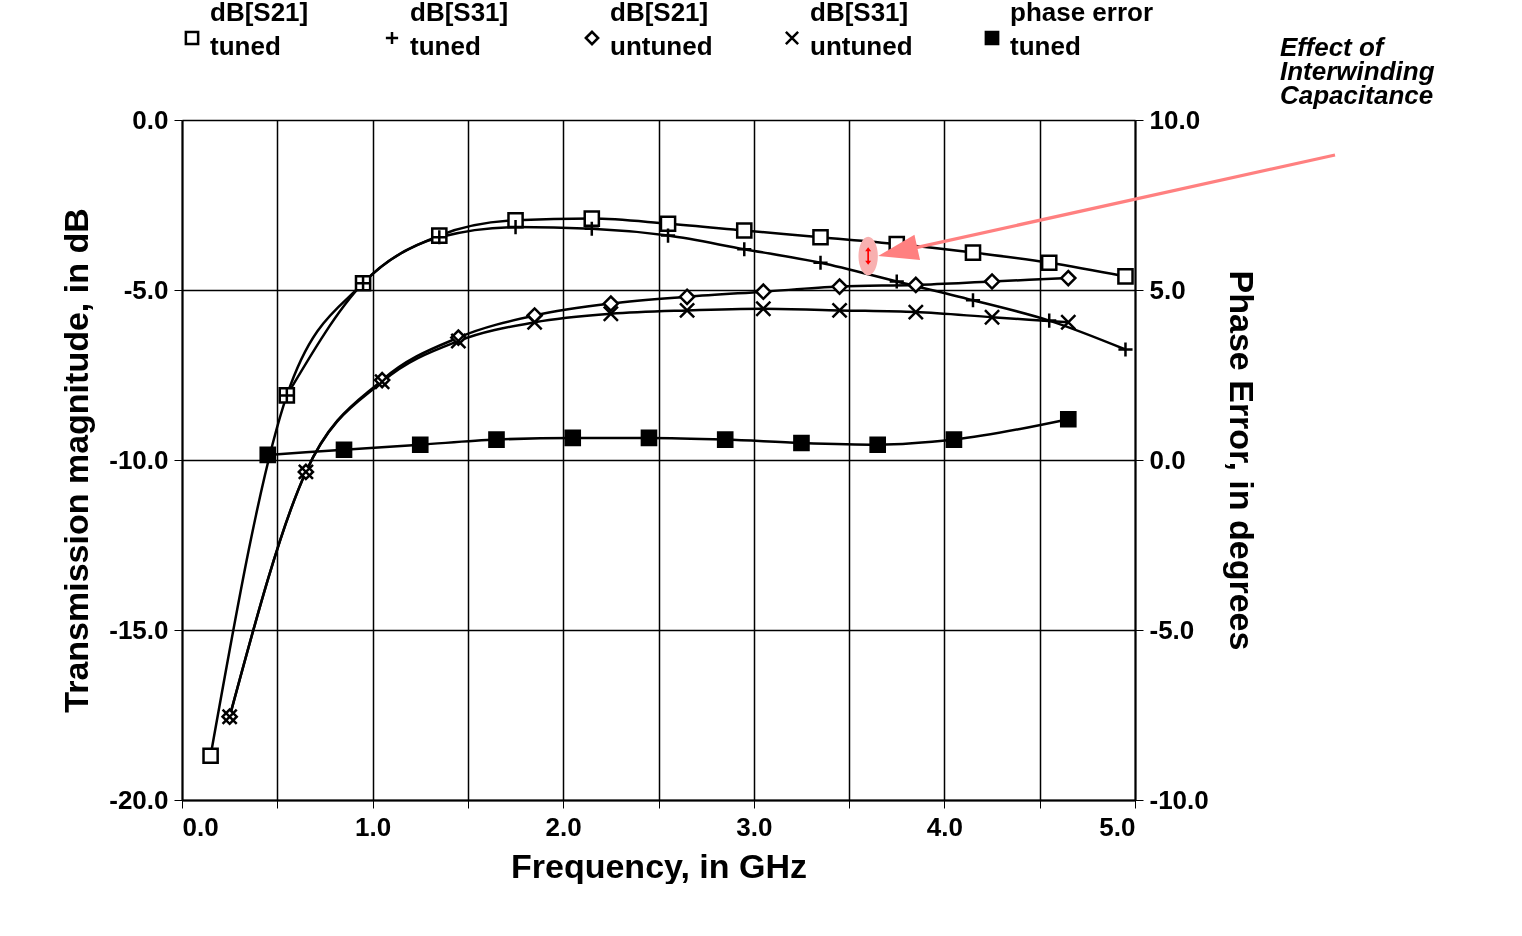 This screenshot has height=936, width=1522. I want to click on x-tick-label: 4.0, so click(944, 826).